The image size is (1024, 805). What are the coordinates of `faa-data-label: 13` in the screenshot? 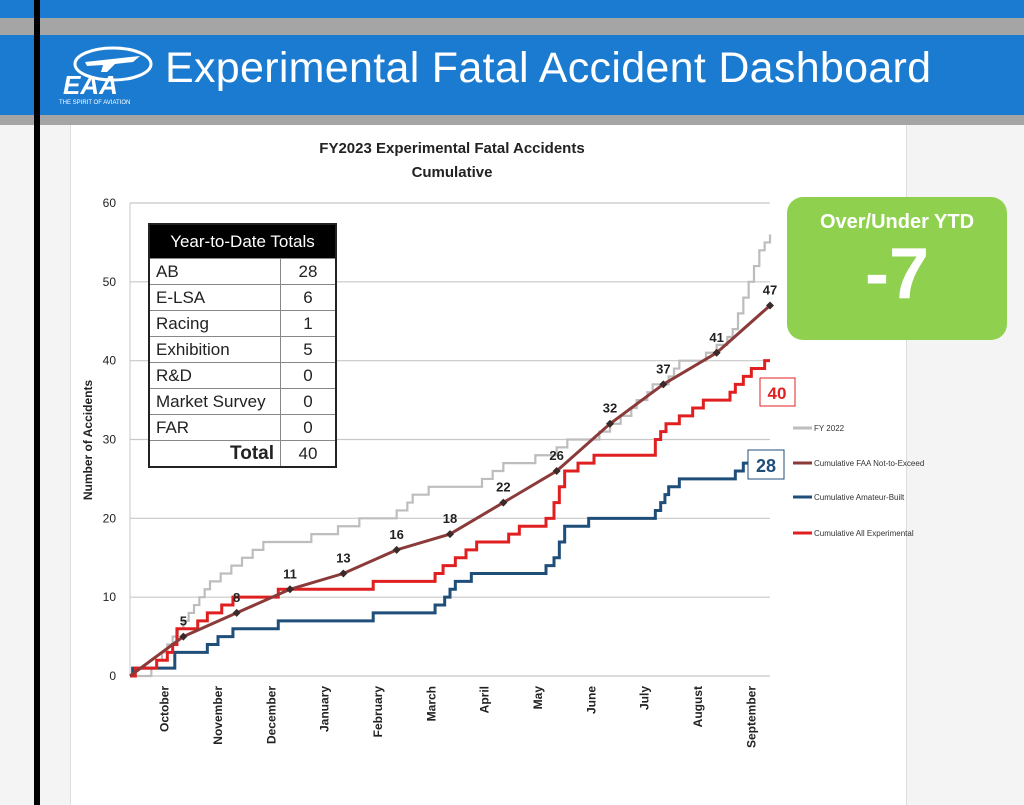 It's located at (343, 558).